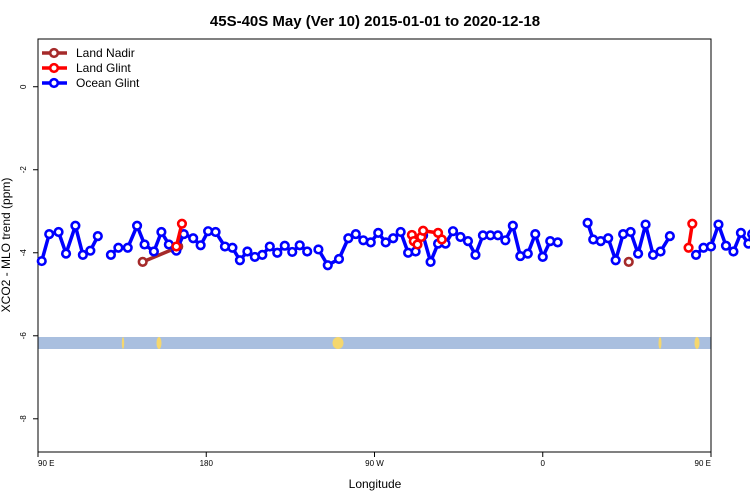  What do you see at coordinates (628, 261) in the screenshot?
I see `land-nadir-point` at bounding box center [628, 261].